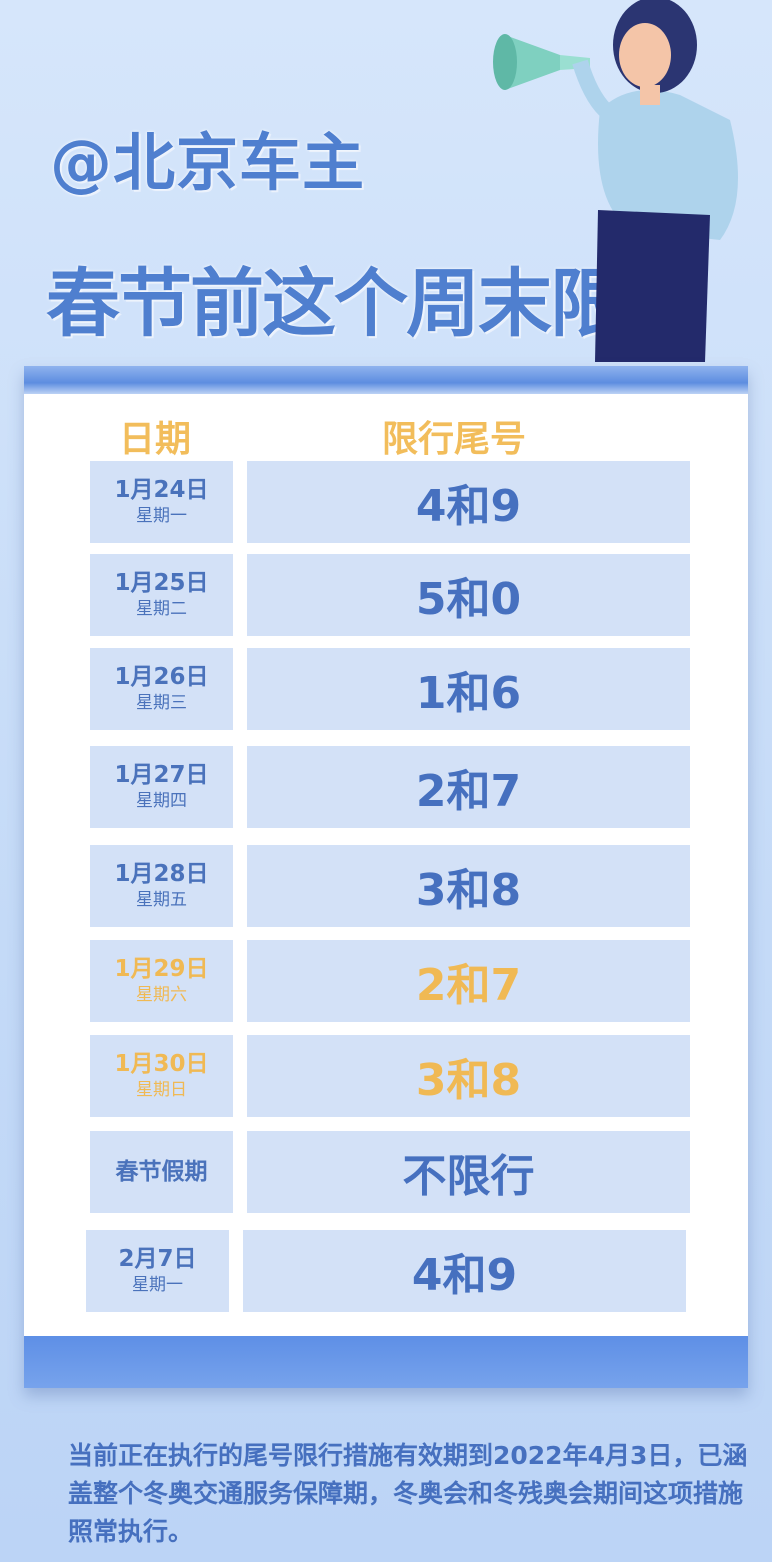 The height and width of the screenshot is (1562, 772). I want to click on woman-megaphone-illustration, so click(615, 181).